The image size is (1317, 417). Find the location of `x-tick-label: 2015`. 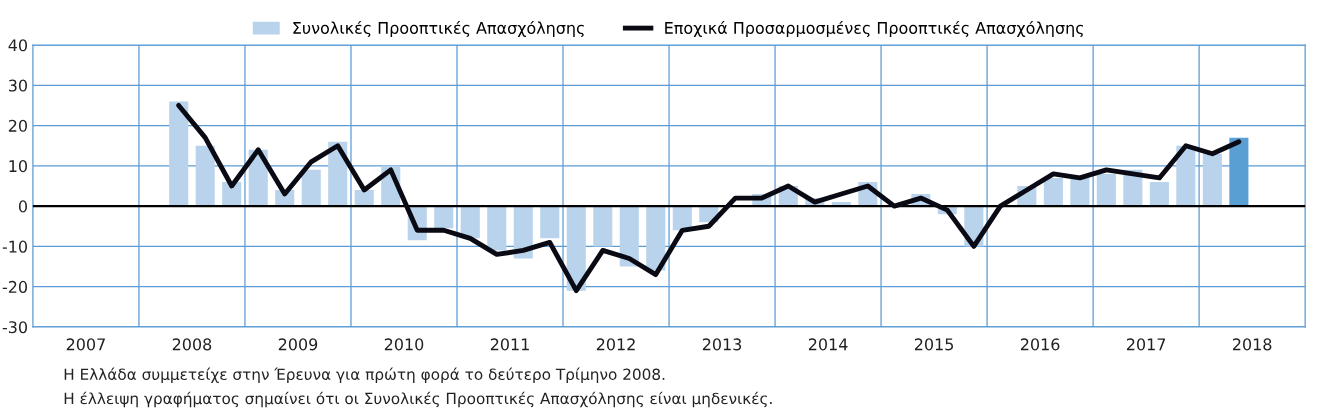

x-tick-label: 2015 is located at coordinates (934, 344).